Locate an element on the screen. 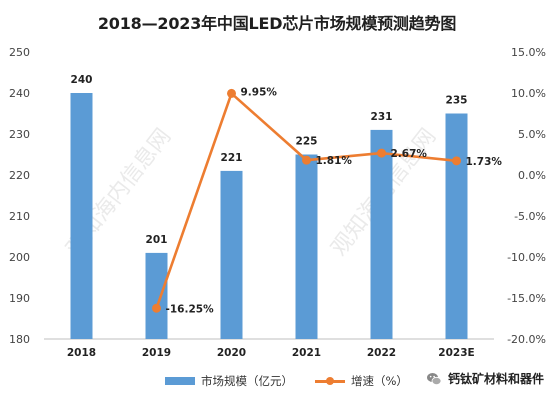 The width and height of the screenshot is (554, 404). brand: 钙钛矿材料和器件 is located at coordinates (485, 378).